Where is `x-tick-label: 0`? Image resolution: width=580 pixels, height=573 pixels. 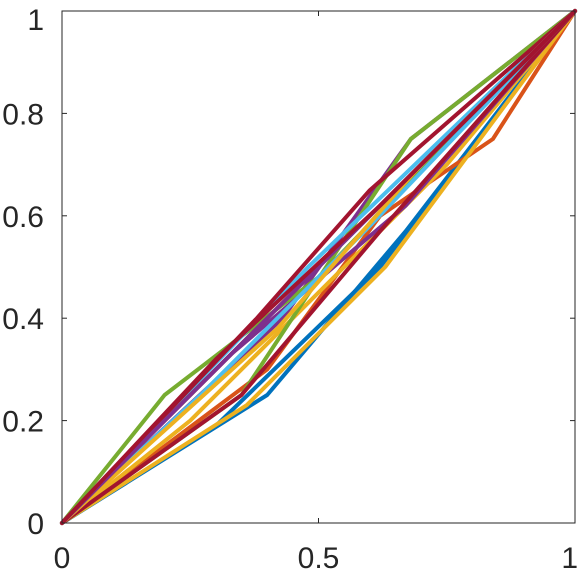
x-tick-label: 0 is located at coordinates (62, 557).